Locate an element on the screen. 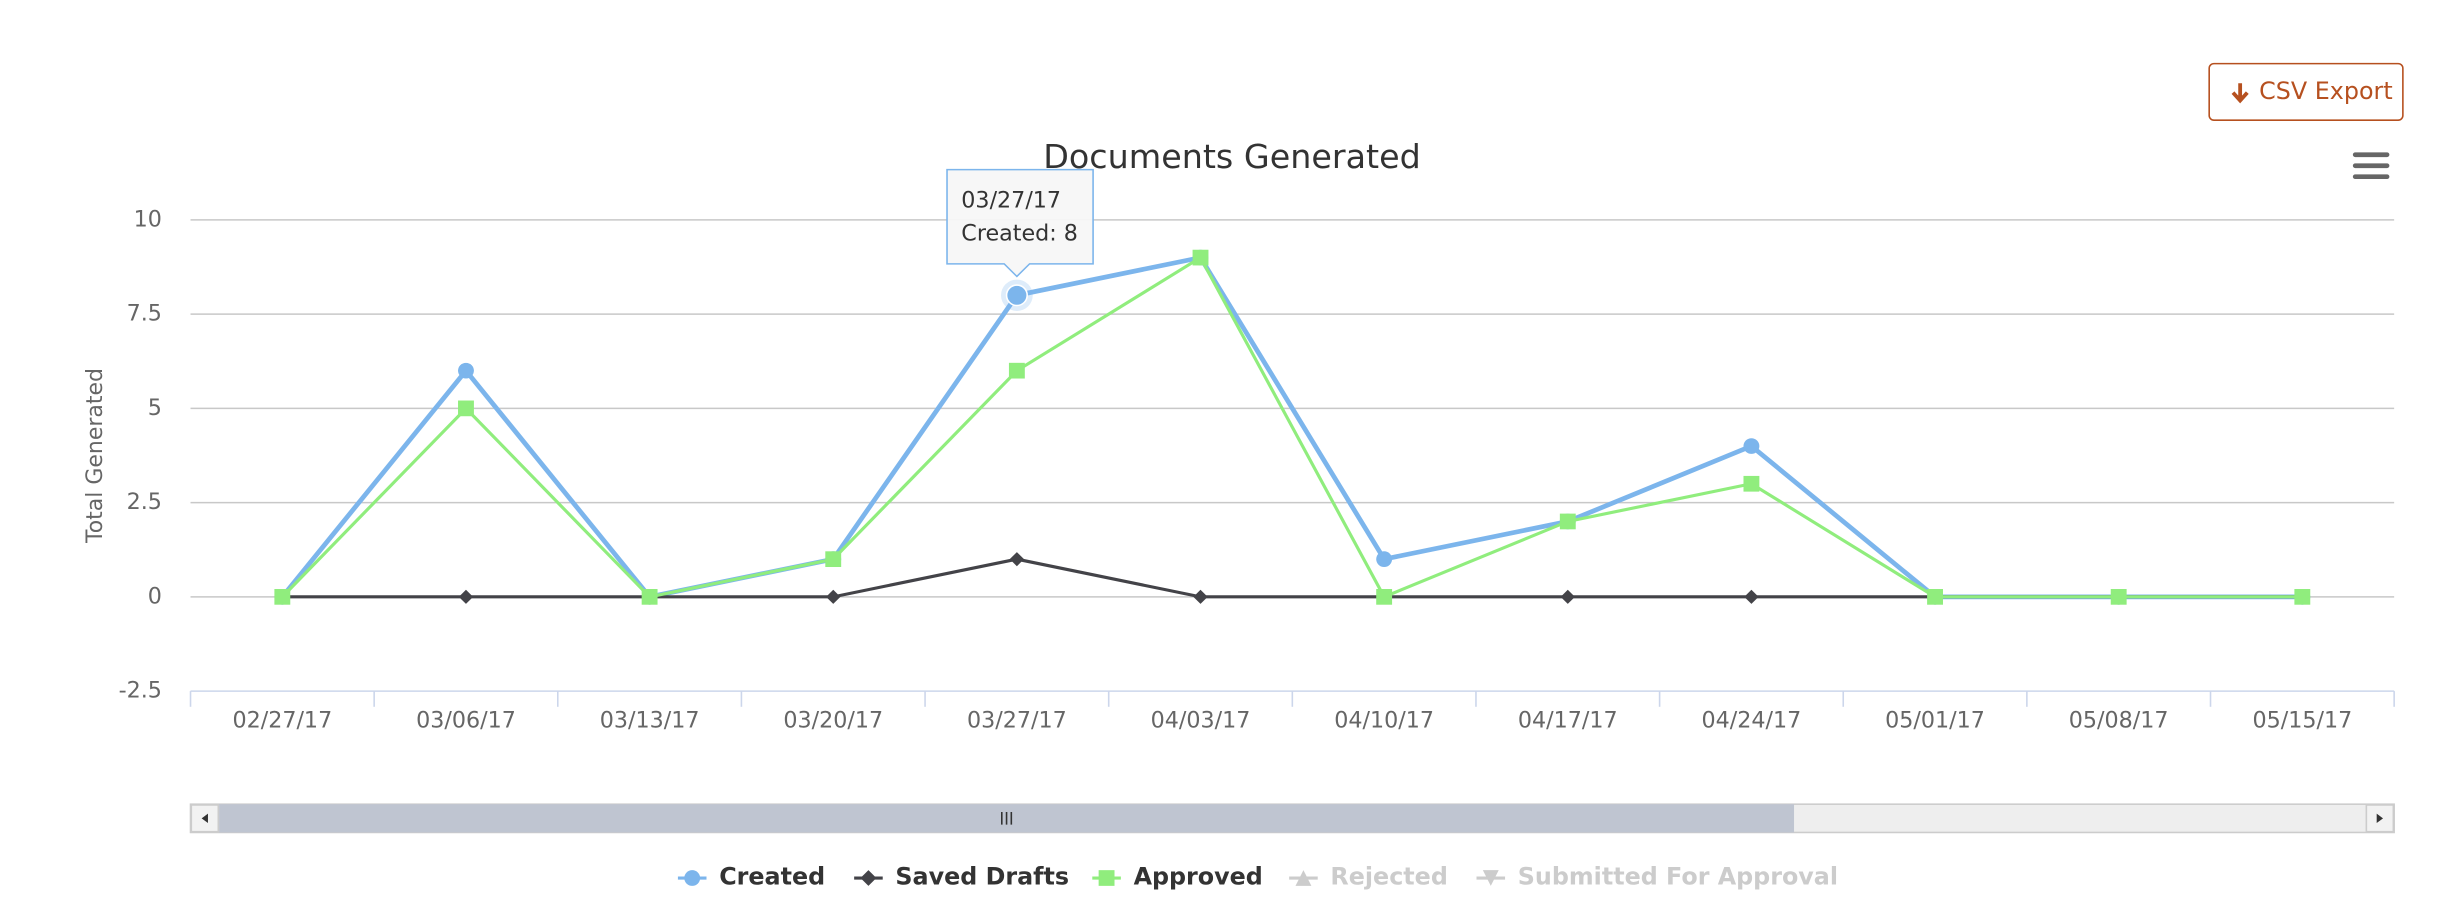 This screenshot has height=904, width=2464. y-tick-label: 5 is located at coordinates (155, 408).